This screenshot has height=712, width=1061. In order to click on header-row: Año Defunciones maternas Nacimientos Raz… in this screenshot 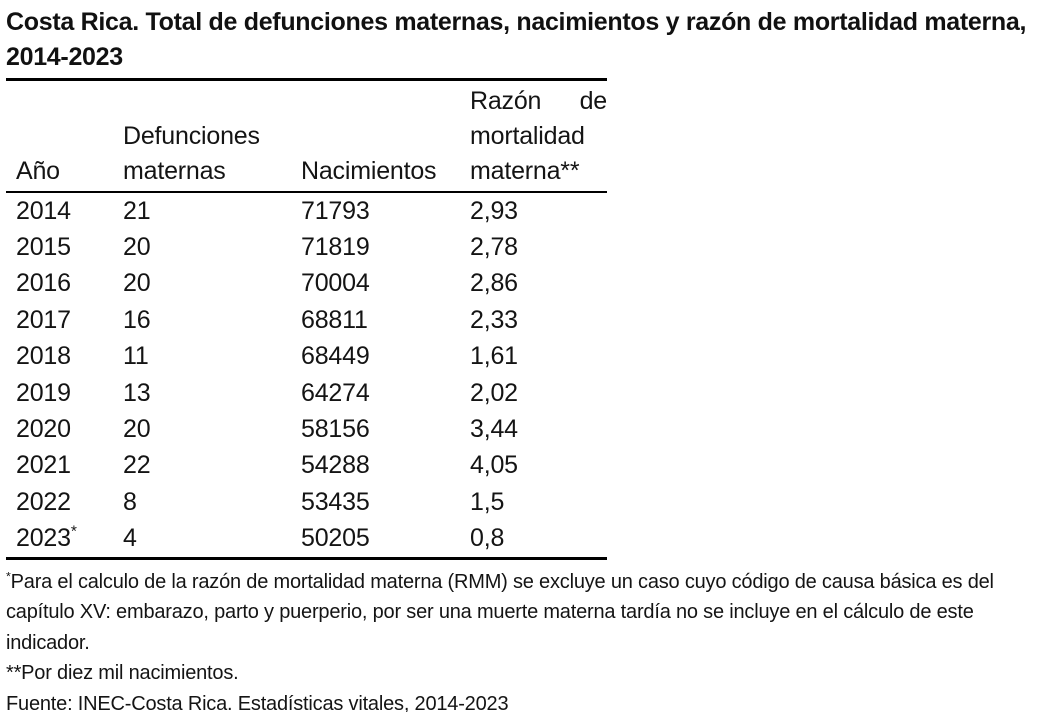, I will do `click(306, 136)`.